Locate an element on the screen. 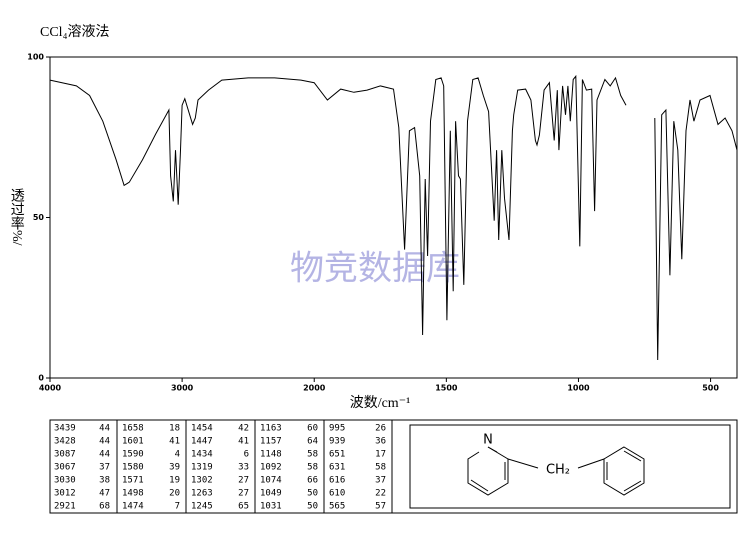  watermark: 物竞数据库 is located at coordinates (375, 269).